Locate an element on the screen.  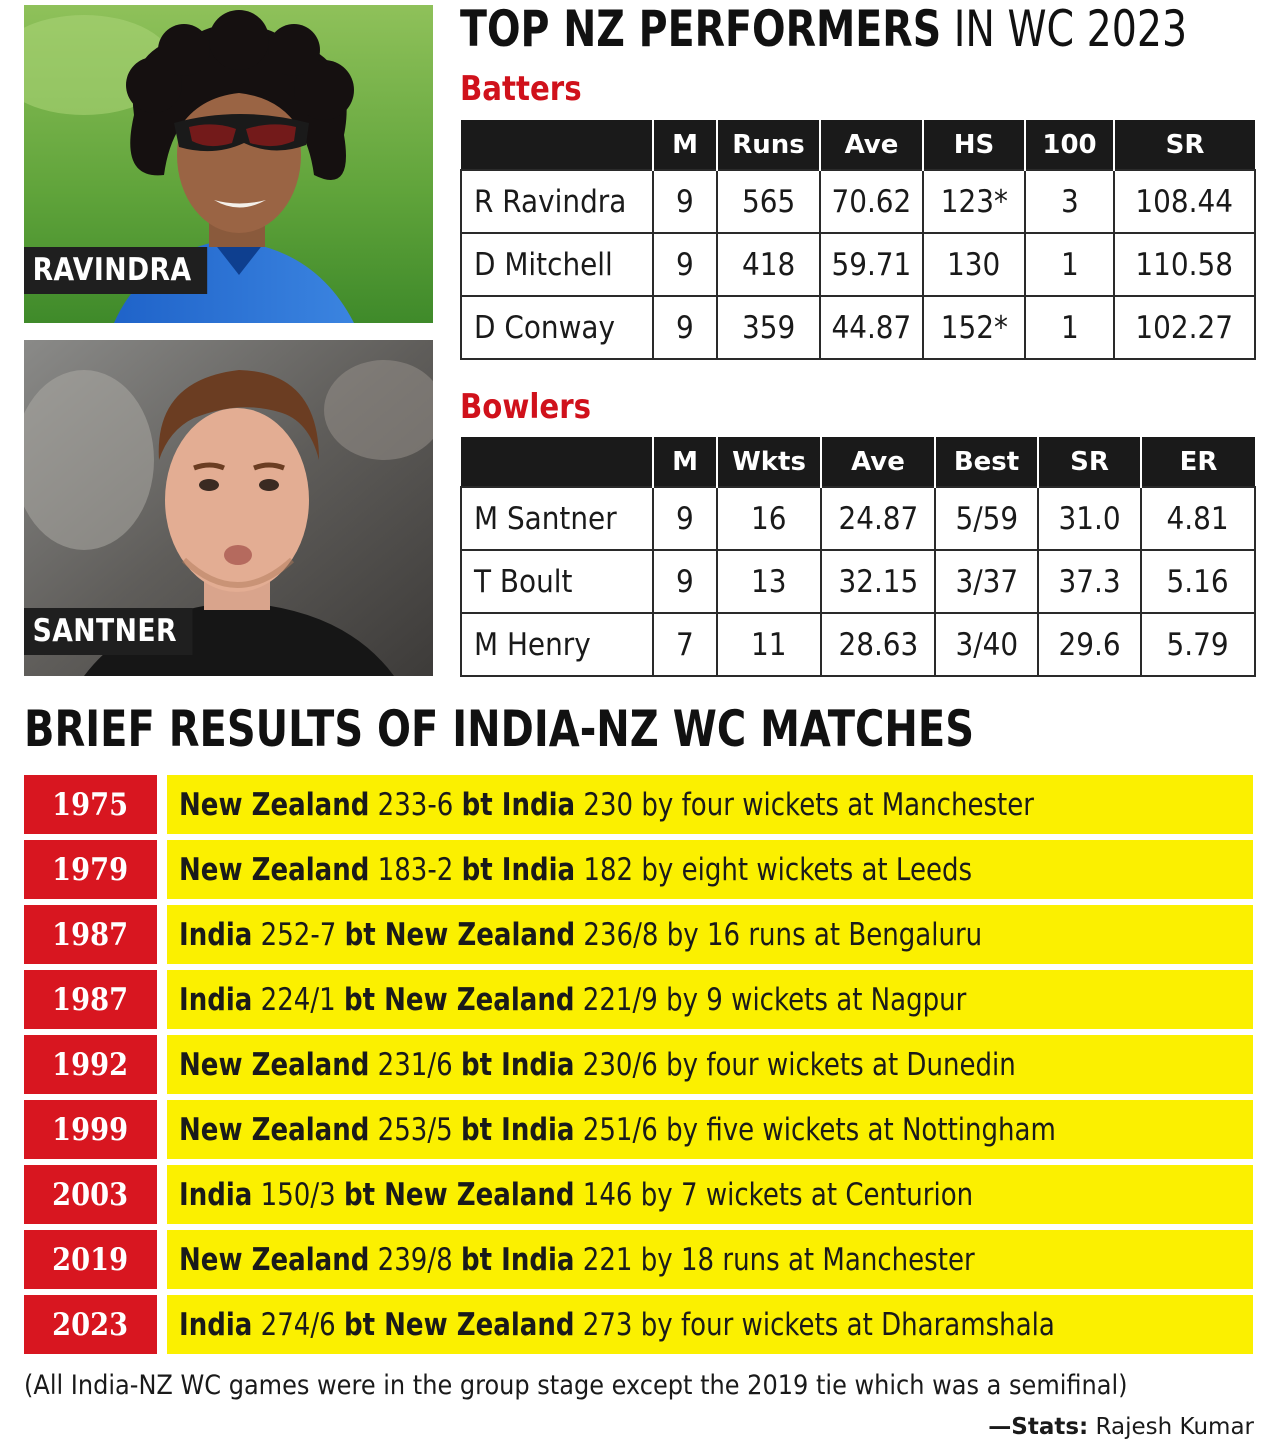
table-cell: 24.87 is located at coordinates (878, 518).